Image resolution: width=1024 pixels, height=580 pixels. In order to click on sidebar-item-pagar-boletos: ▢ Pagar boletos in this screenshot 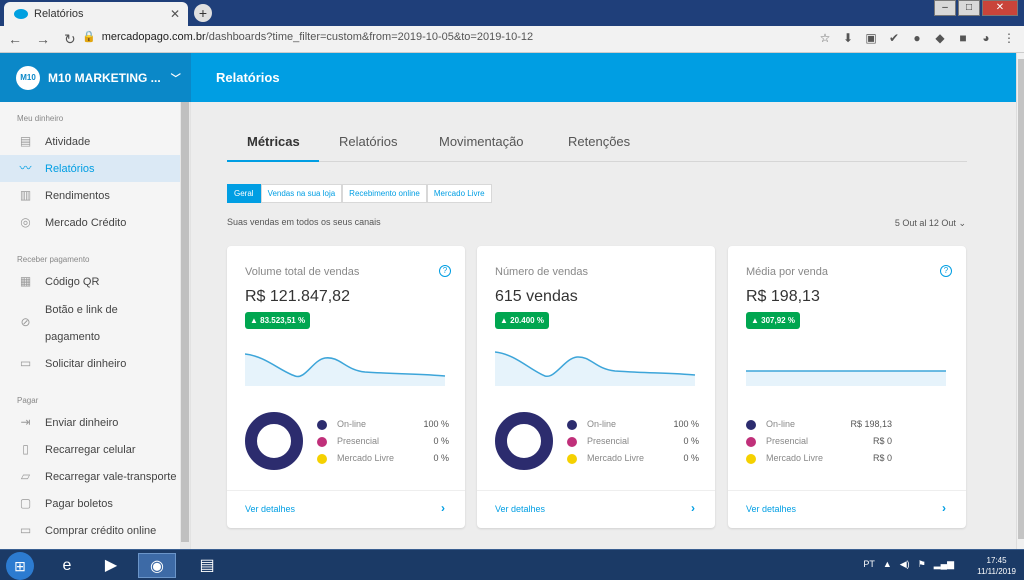, I will do `click(90, 503)`.